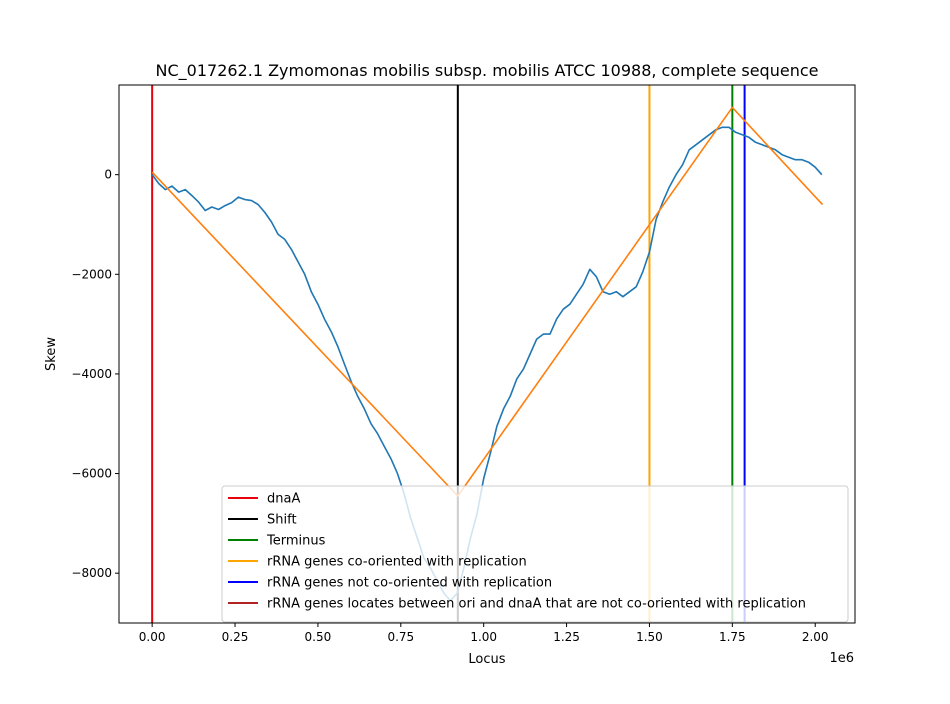  Describe the element at coordinates (296, 541) in the screenshot. I see `legend-label: Terminus` at that location.